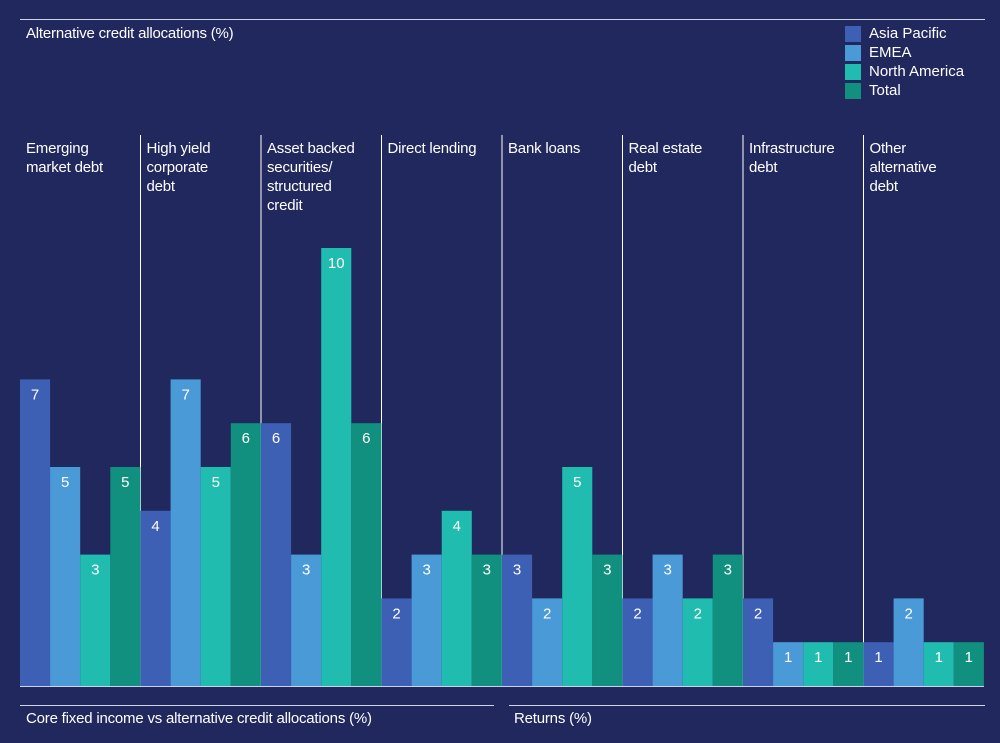 The image size is (1000, 743). I want to click on bar-real-estate-debt-asia-pacific, so click(637, 642).